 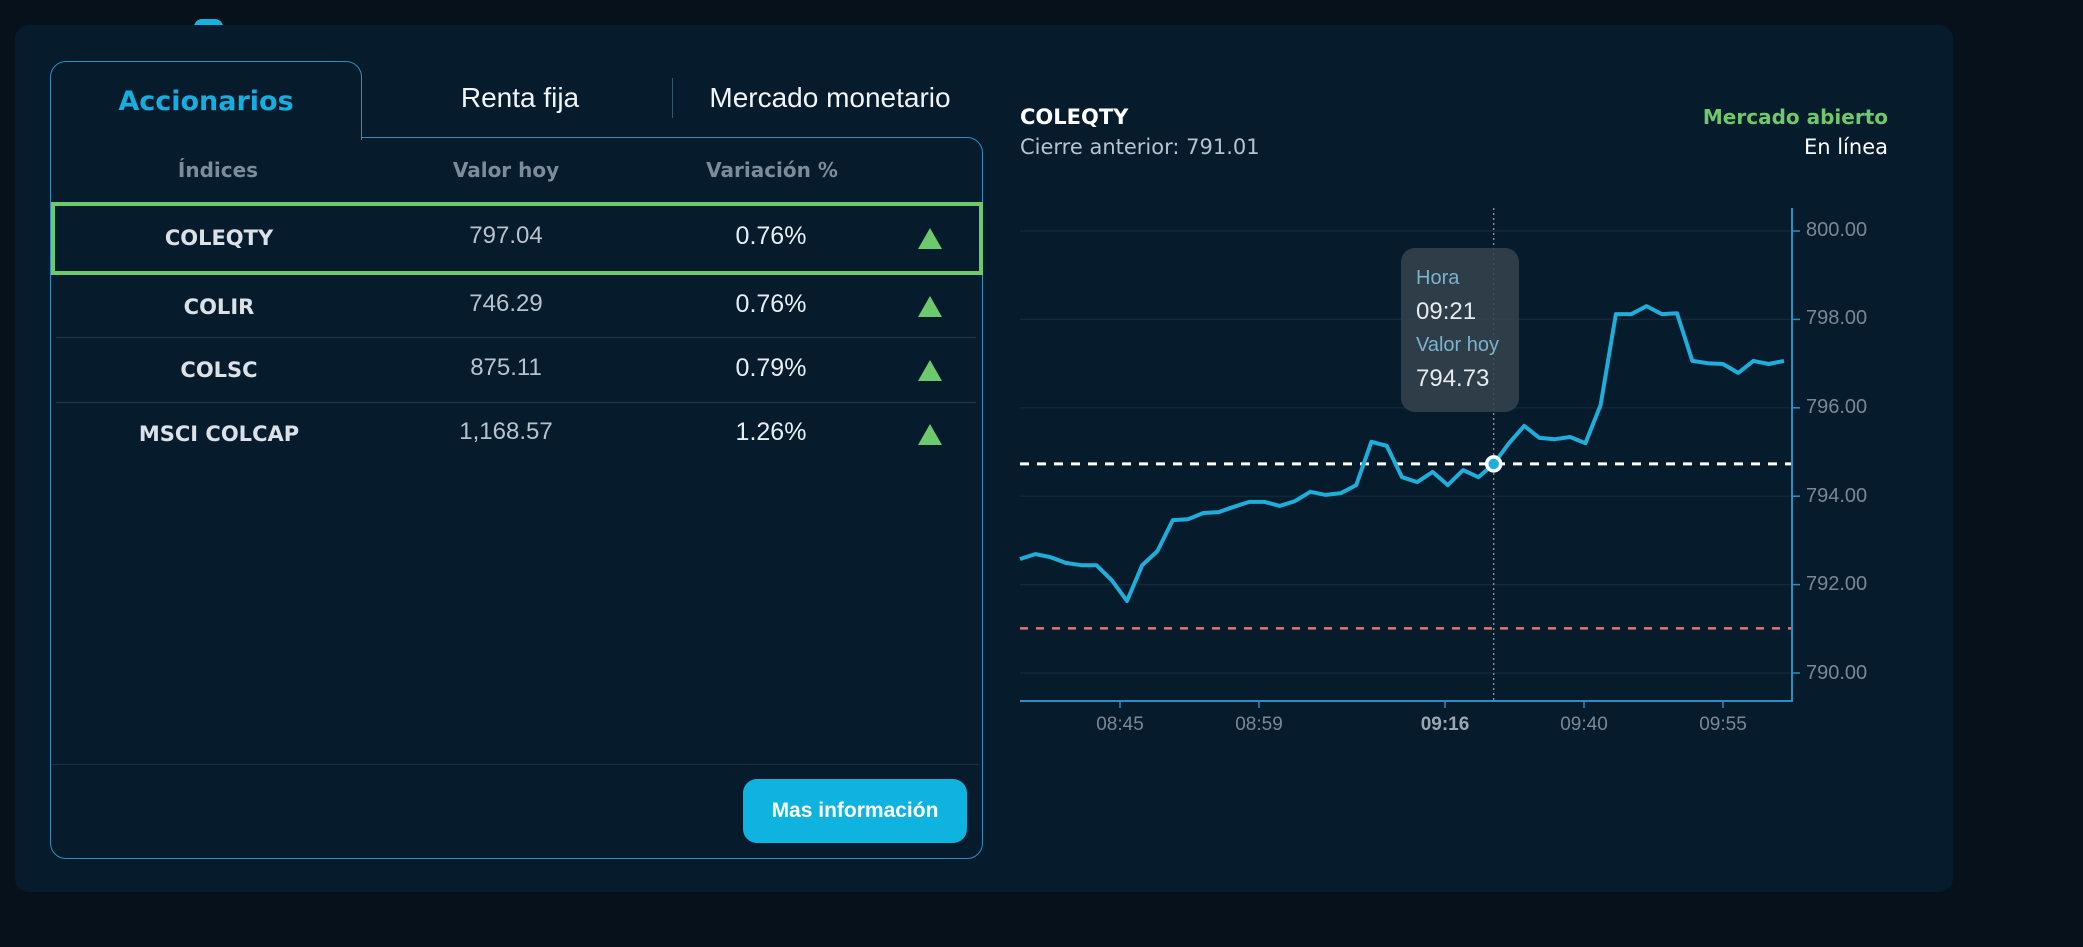 I want to click on panel-footer-divider, so click(x=515, y=764).